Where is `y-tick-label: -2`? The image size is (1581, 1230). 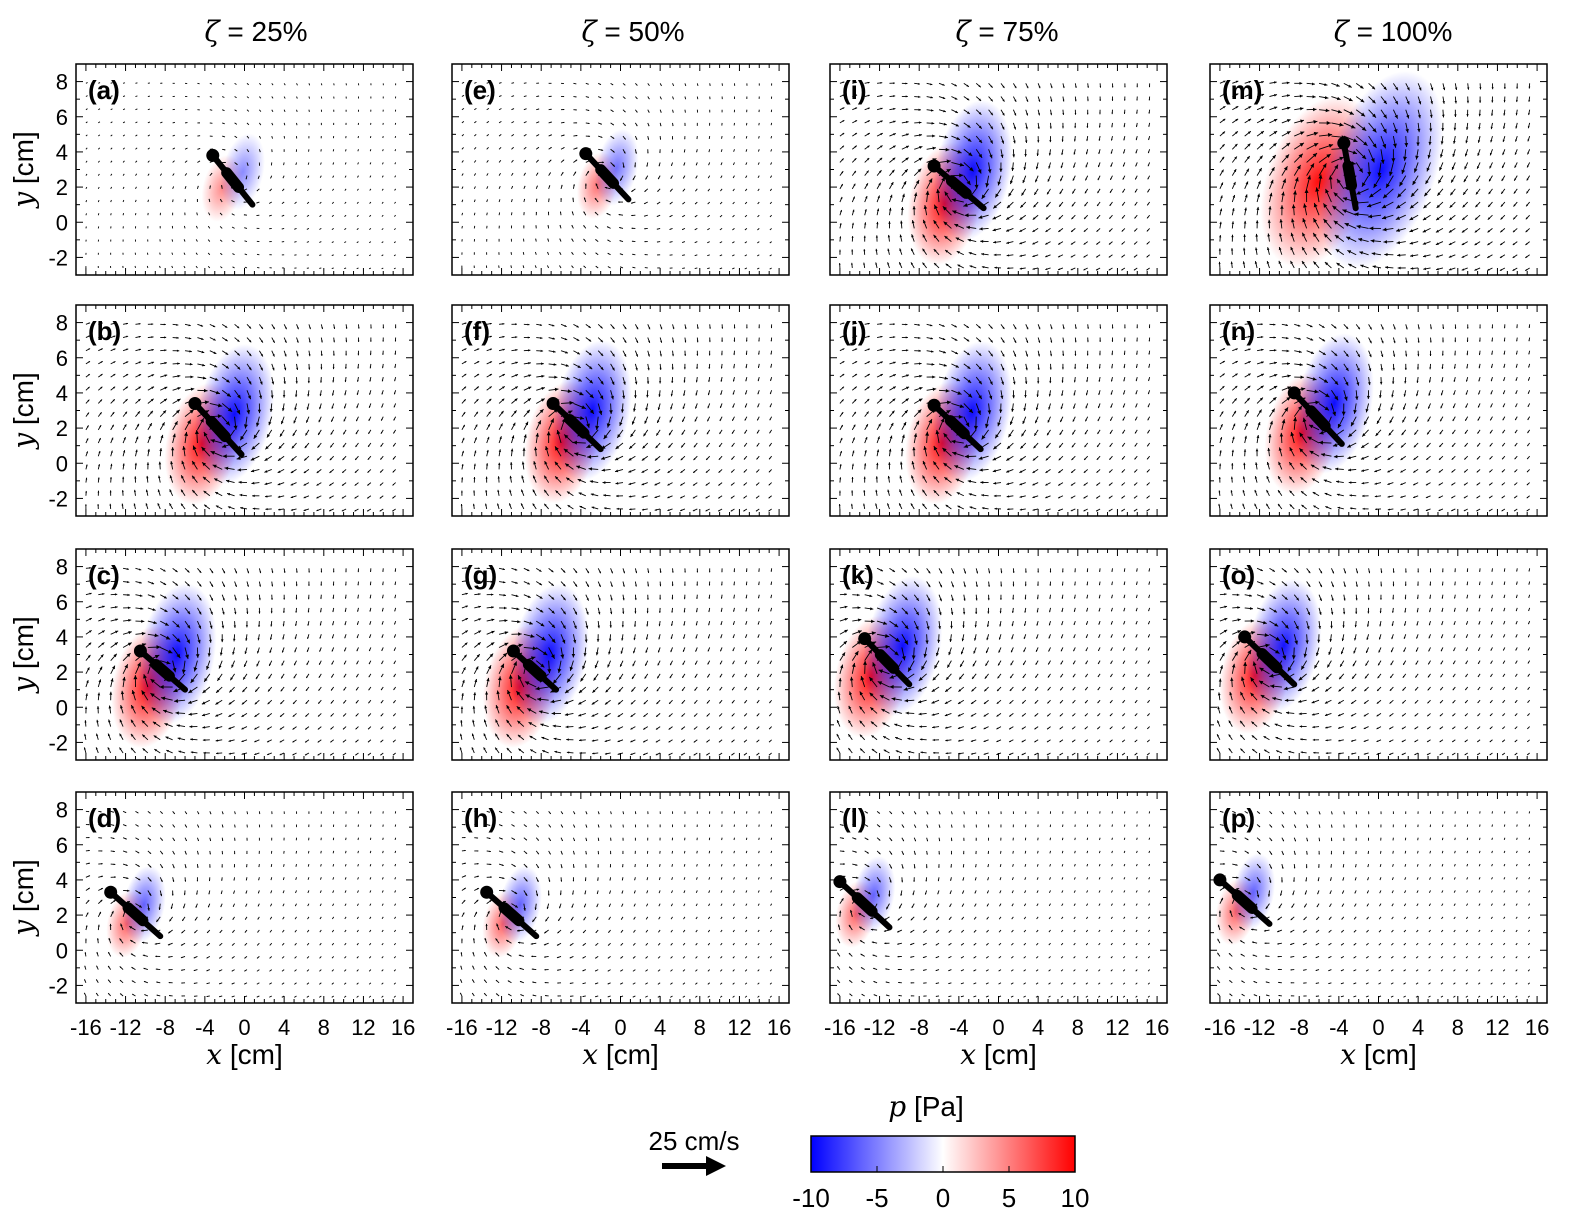
y-tick-label: -2 is located at coordinates (58, 498).